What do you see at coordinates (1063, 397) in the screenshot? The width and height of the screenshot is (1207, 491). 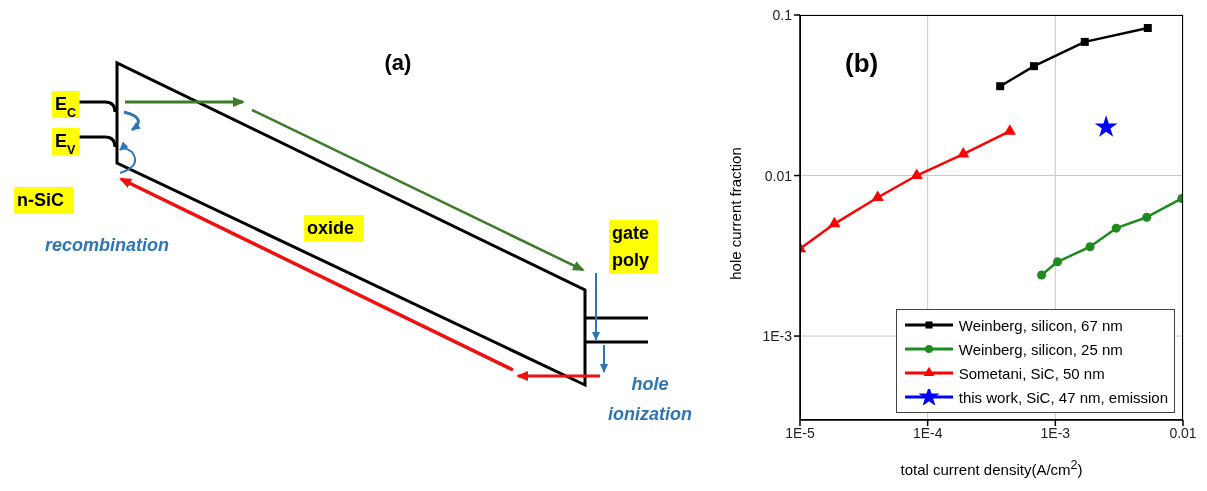 I see `legend-label: this work, SiC, 47 nm, emission` at bounding box center [1063, 397].